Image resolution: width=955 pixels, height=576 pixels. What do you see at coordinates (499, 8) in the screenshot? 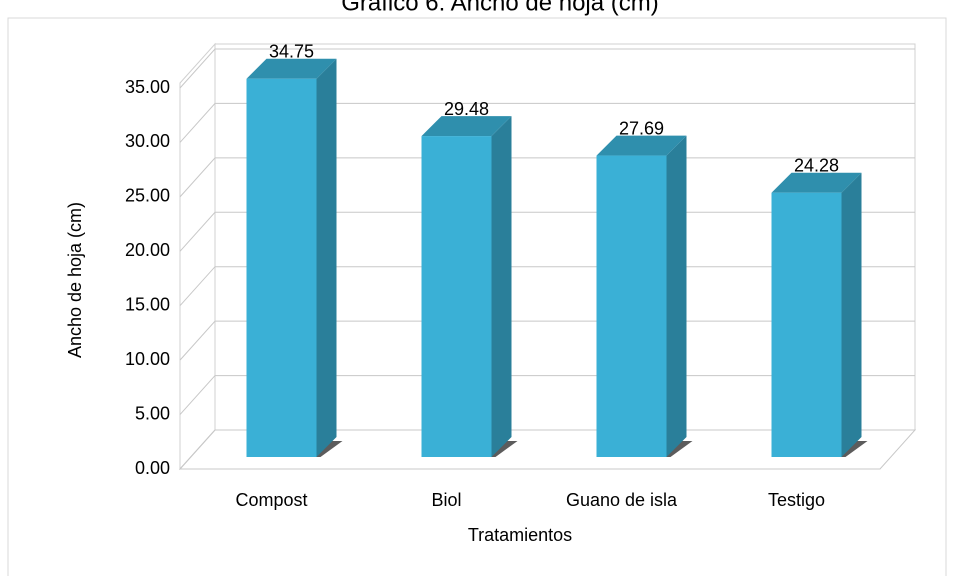
I see `chart-title: Gráfico 6: Ancho de hoja (cm)` at bounding box center [499, 8].